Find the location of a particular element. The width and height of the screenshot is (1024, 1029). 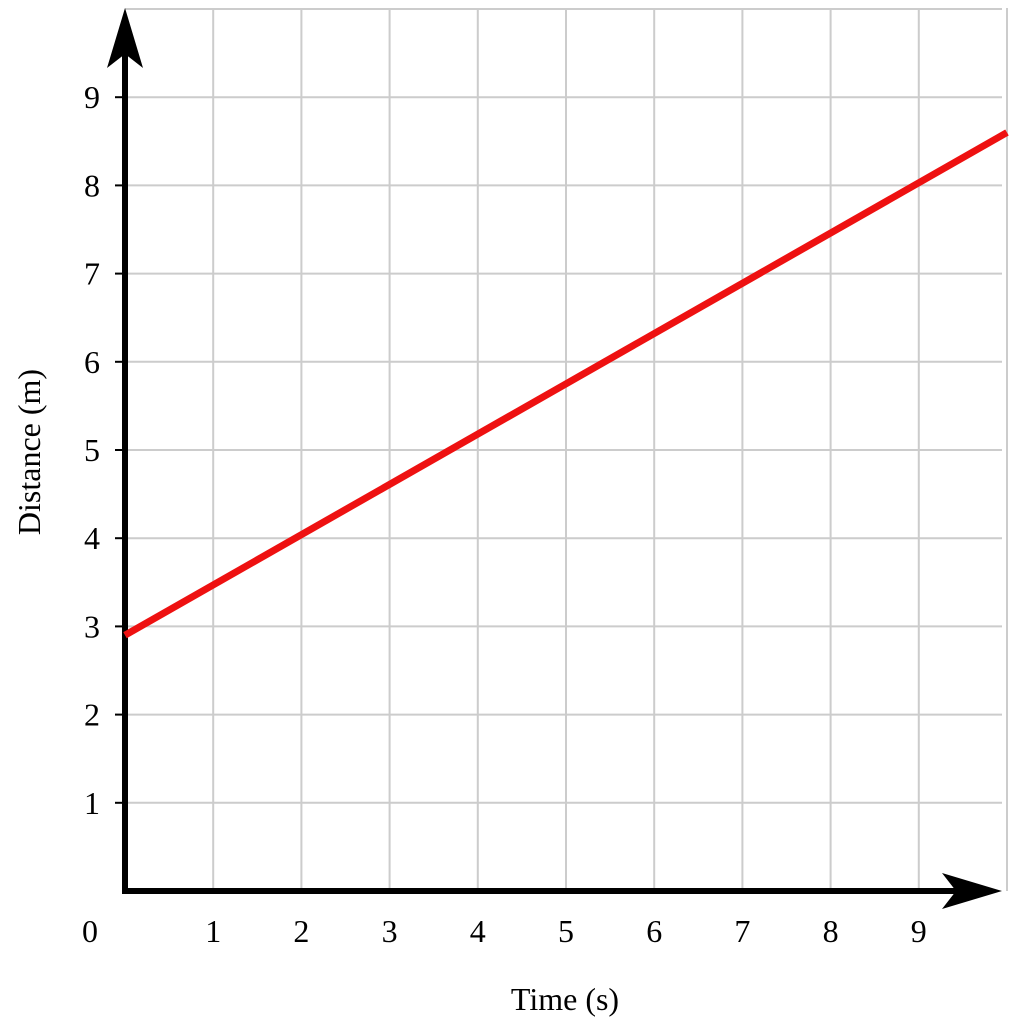

x-tick-label: 3 is located at coordinates (390, 931).